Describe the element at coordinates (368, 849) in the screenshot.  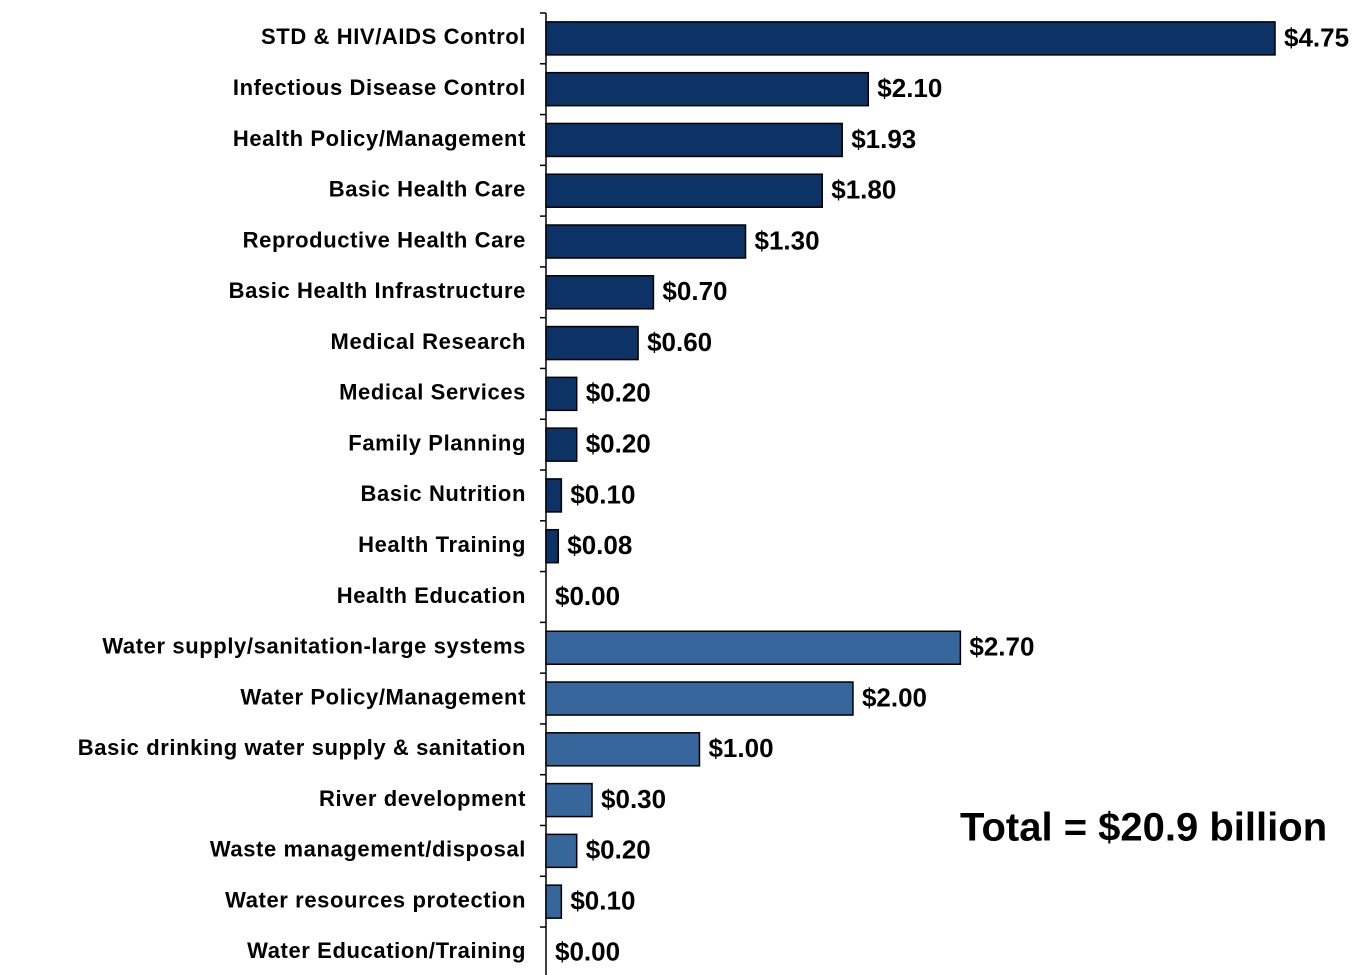
I see `category-label: Waste management/disposal` at that location.